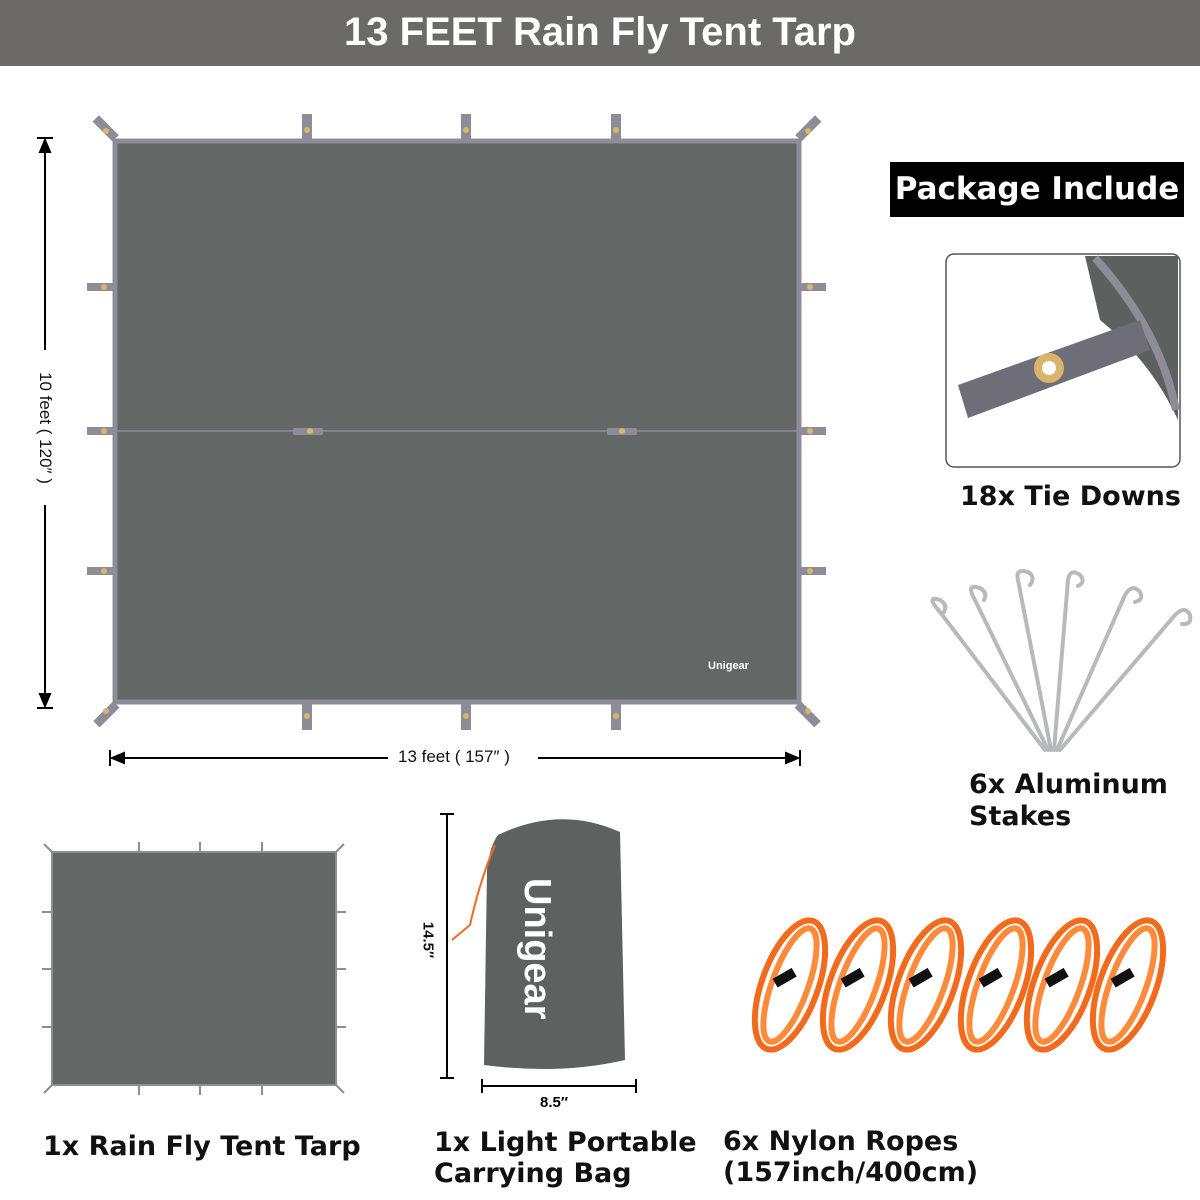 The image size is (1200, 1200). What do you see at coordinates (1068, 784) in the screenshot?
I see `stakes-caption-line1: 6x Aluminum` at bounding box center [1068, 784].